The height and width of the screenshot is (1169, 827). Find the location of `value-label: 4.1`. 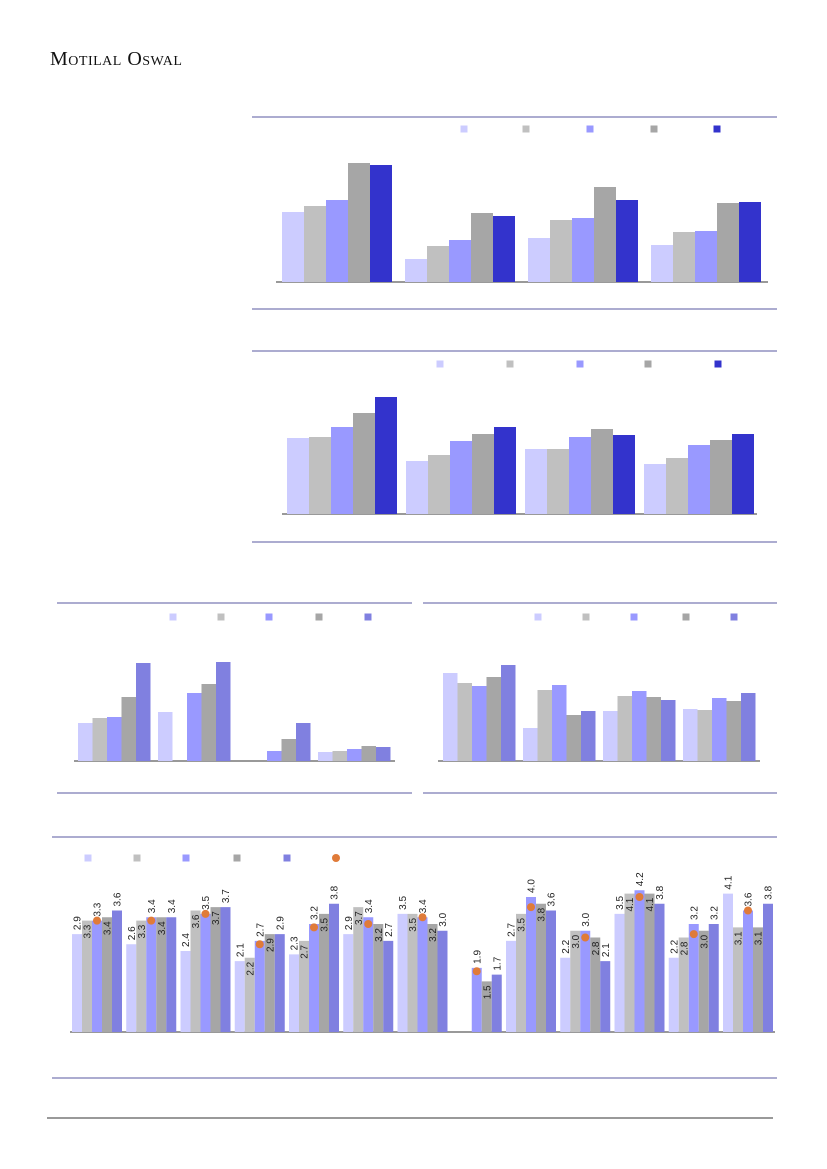

value-label: 4.1 is located at coordinates (630, 904).